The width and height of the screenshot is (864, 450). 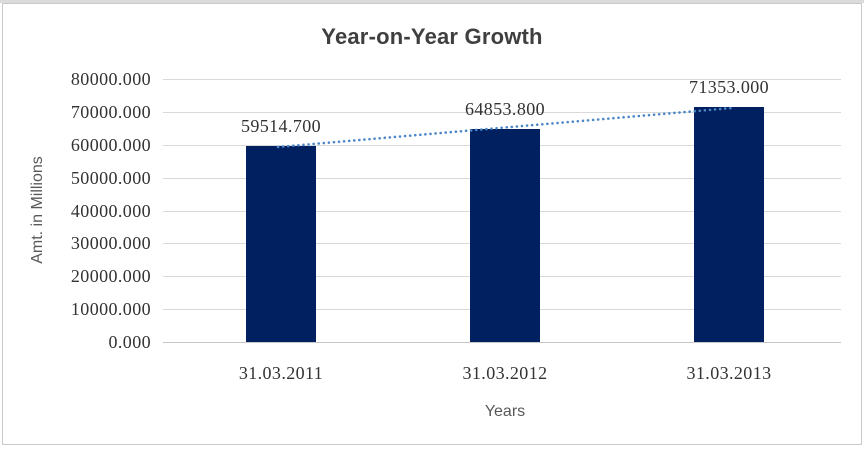 I want to click on data-label: 59514.700, so click(x=281, y=126).